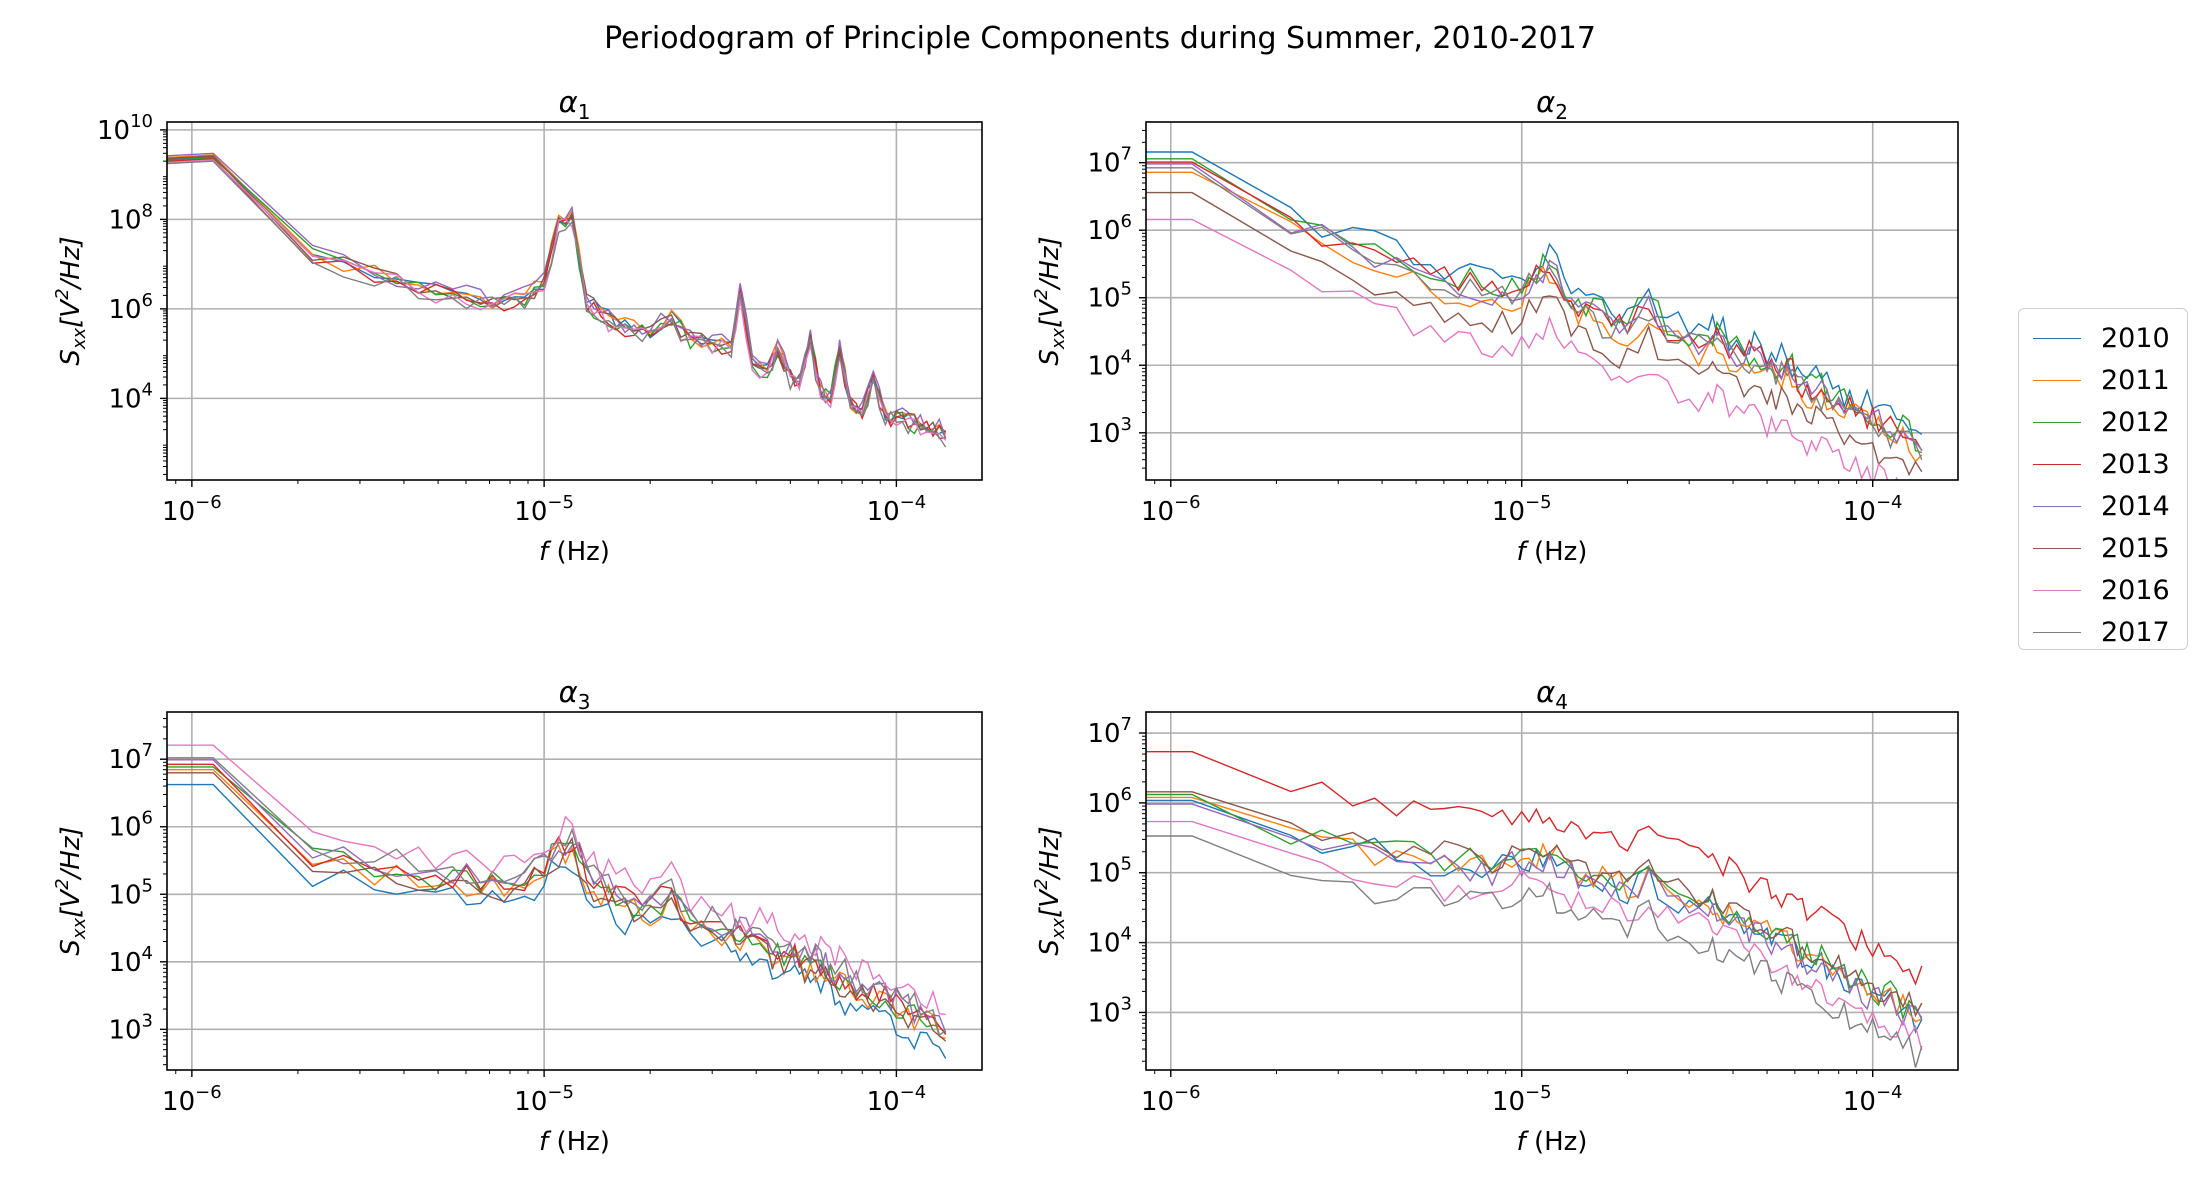 The width and height of the screenshot is (2200, 1200). Describe the element at coordinates (575, 104) in the screenshot. I see `subplot-title: α1` at that location.